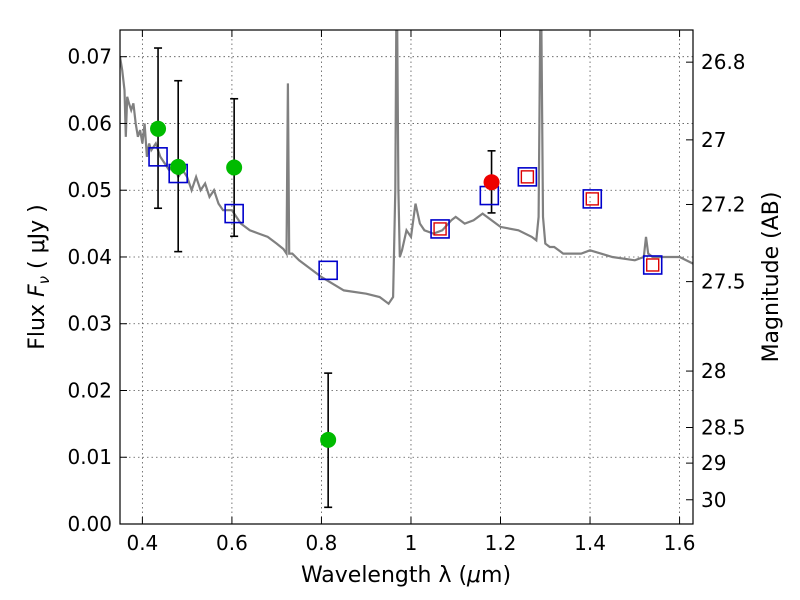 This screenshot has height=600, width=800. Describe the element at coordinates (89, 457) in the screenshot. I see `y-tick-label: 0.01` at that location.